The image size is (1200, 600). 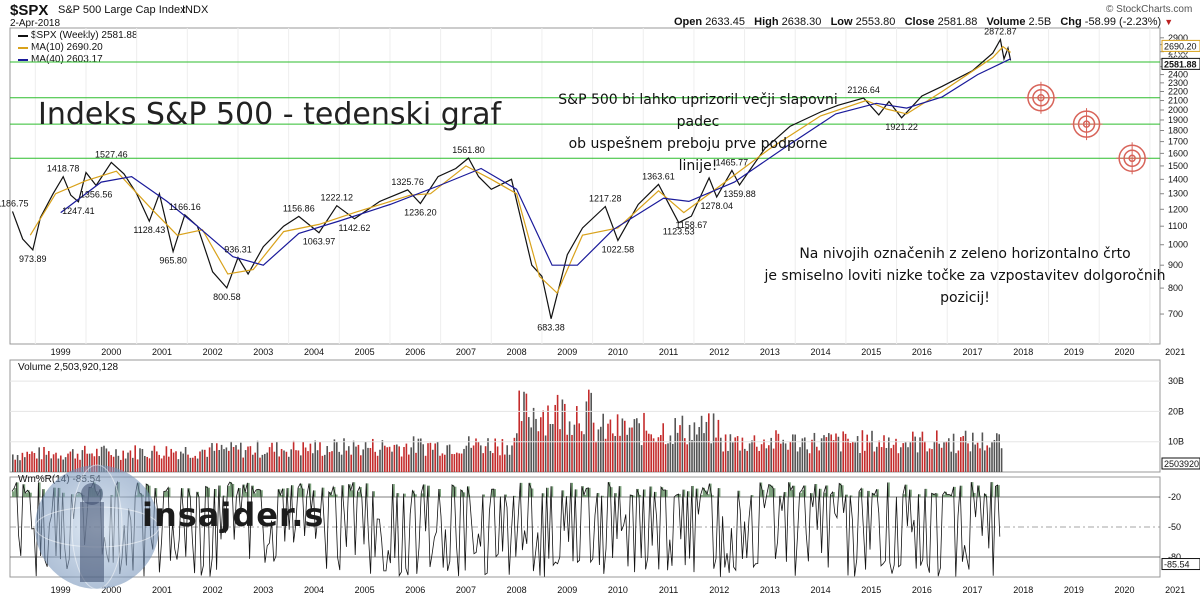 What do you see at coordinates (97, 527) in the screenshot?
I see `globe-watermark-icon` at bounding box center [97, 527].